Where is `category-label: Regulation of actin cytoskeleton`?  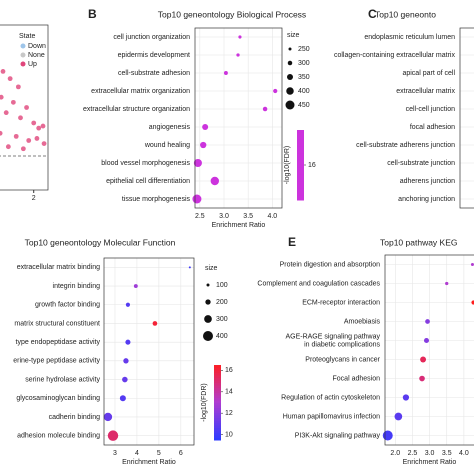
category-label: Regulation of actin cytoskeleton is located at coordinates (330, 397).